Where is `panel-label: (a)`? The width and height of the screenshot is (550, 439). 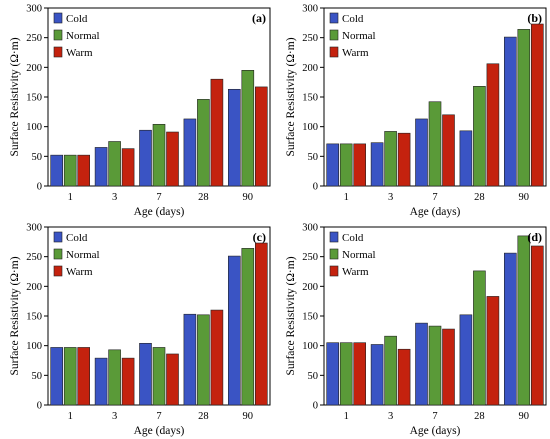
panel-label: (a) is located at coordinates (259, 18).